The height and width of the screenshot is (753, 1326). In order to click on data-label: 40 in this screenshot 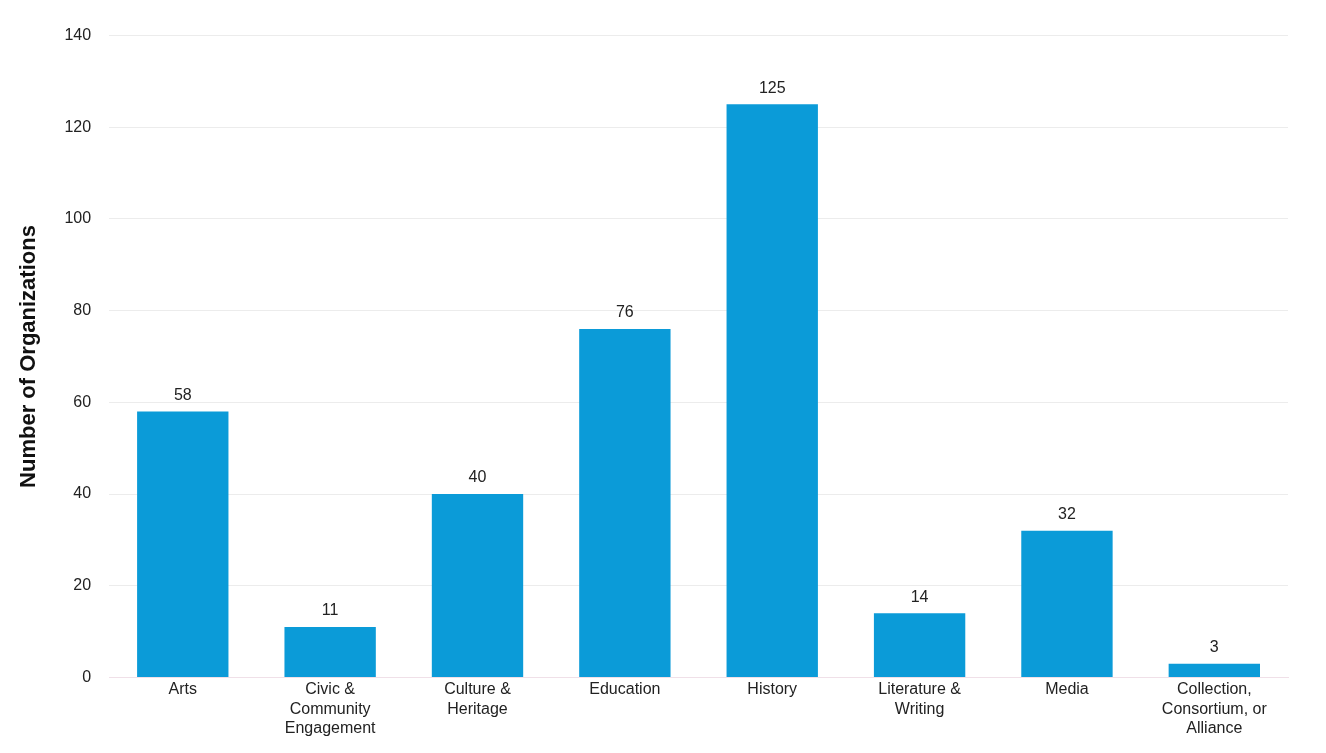, I will do `click(477, 477)`.